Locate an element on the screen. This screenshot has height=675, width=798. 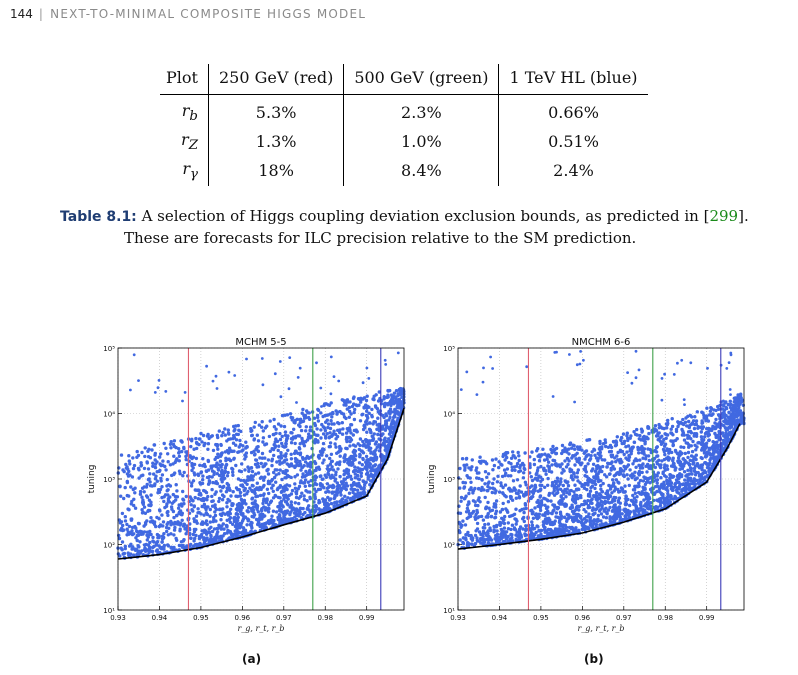
y-axis-label: tuning is located at coordinates (92, 479).